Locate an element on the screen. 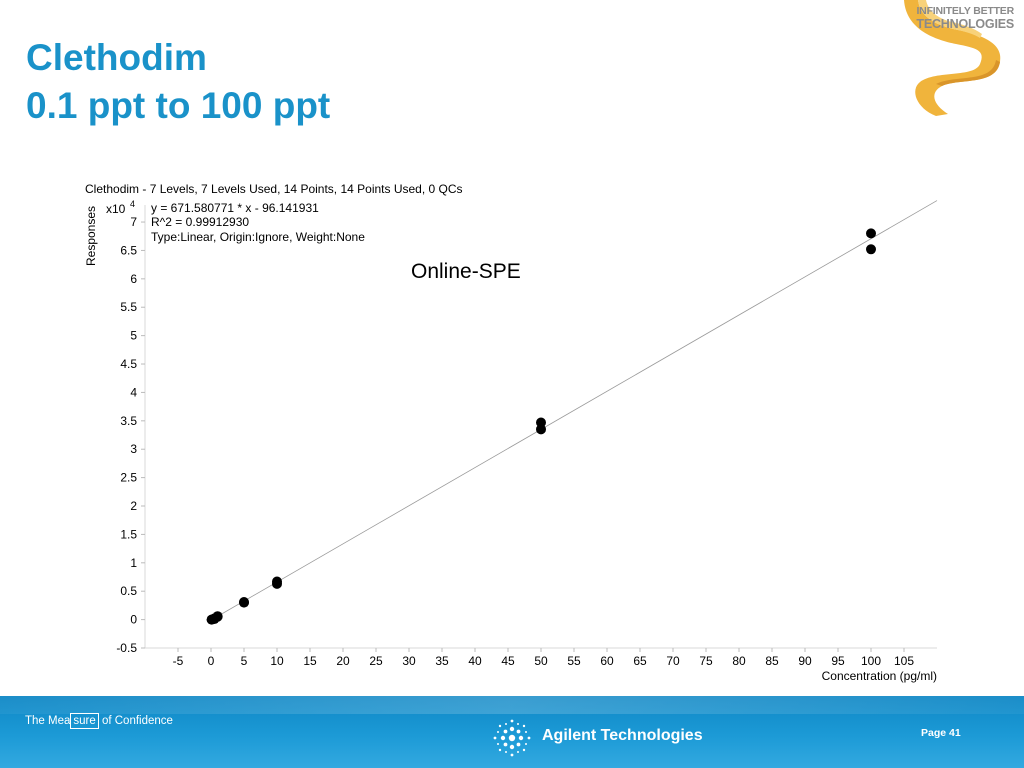  x-tick-label: 30 is located at coordinates (409, 661).